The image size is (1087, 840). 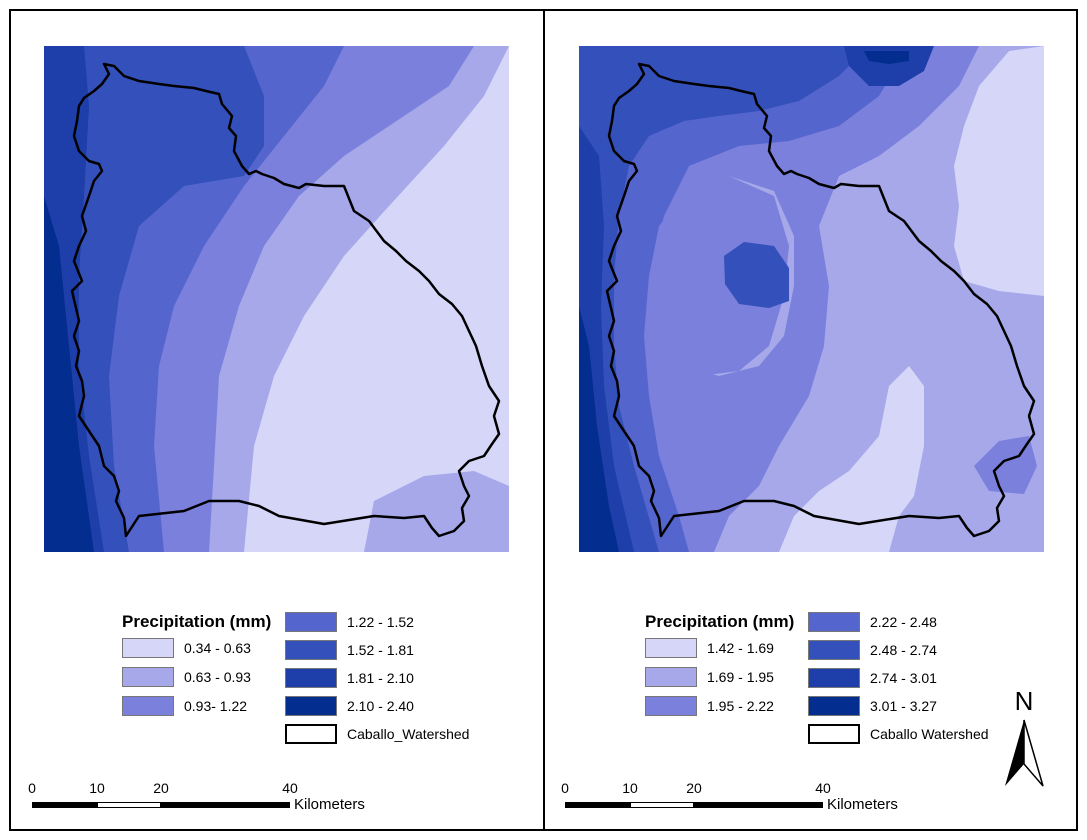 What do you see at coordinates (743, 797) in the screenshot?
I see `right-scale-bar: 0 10 20 40 Kilometers` at bounding box center [743, 797].